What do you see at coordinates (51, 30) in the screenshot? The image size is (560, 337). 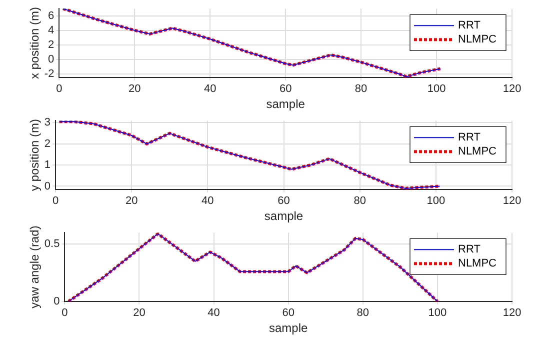 I see `y-tick-label: 4` at bounding box center [51, 30].